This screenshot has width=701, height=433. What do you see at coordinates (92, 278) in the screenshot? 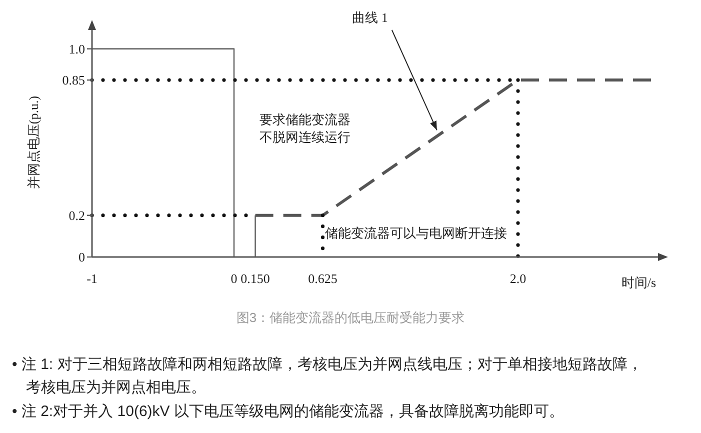
I see `x-tick-label: -1` at bounding box center [92, 278].